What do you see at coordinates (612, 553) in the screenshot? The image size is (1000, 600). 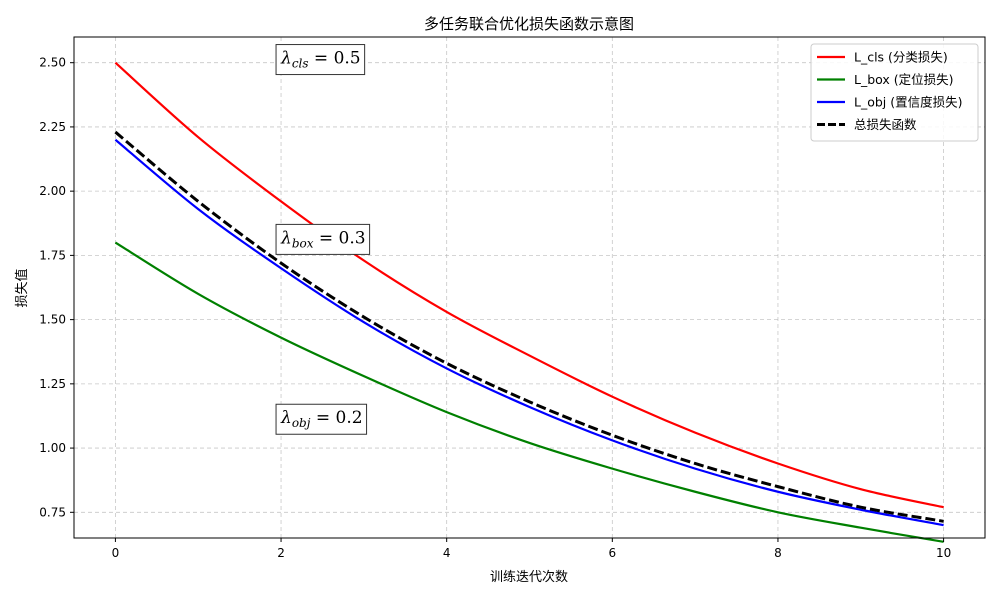 I see `x-tick-label: 6` at bounding box center [612, 553].